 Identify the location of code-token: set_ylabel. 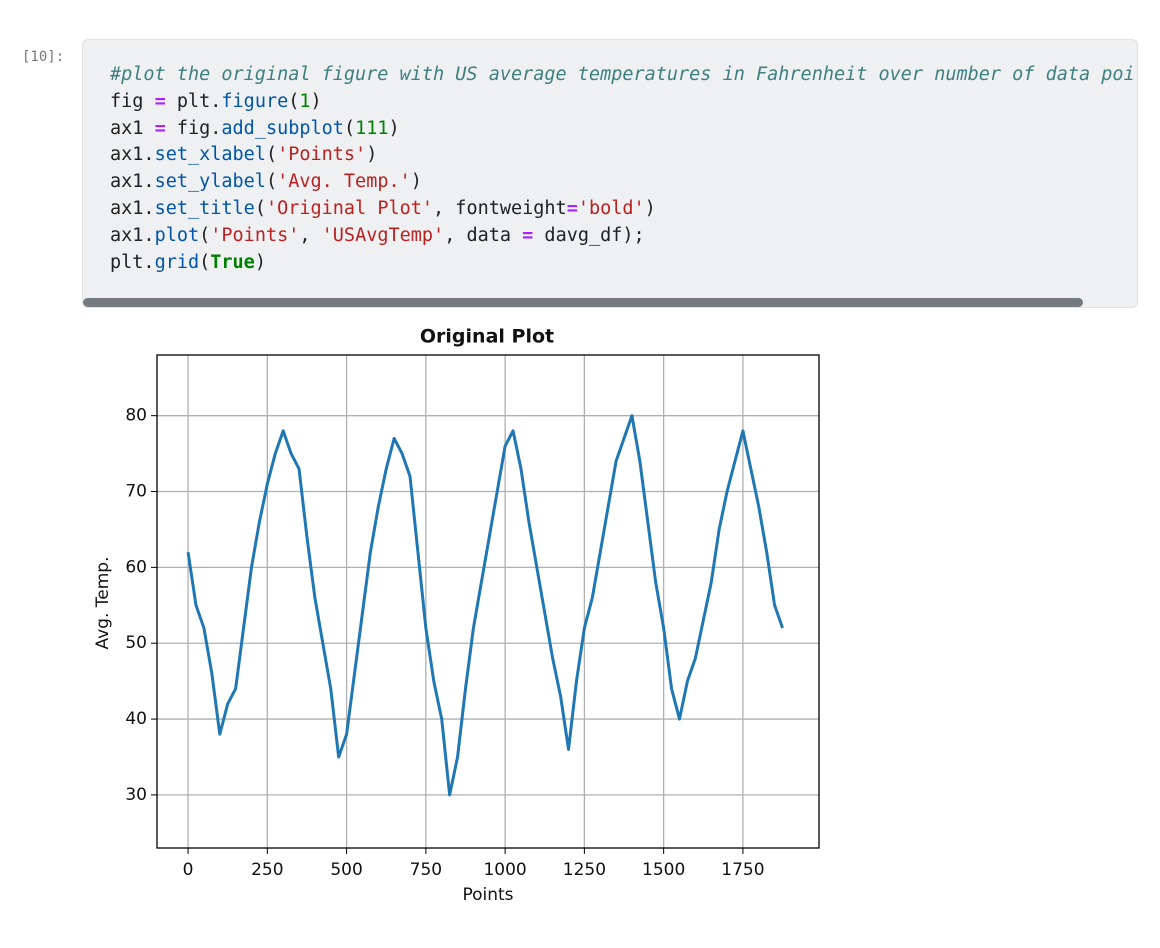
(210, 182).